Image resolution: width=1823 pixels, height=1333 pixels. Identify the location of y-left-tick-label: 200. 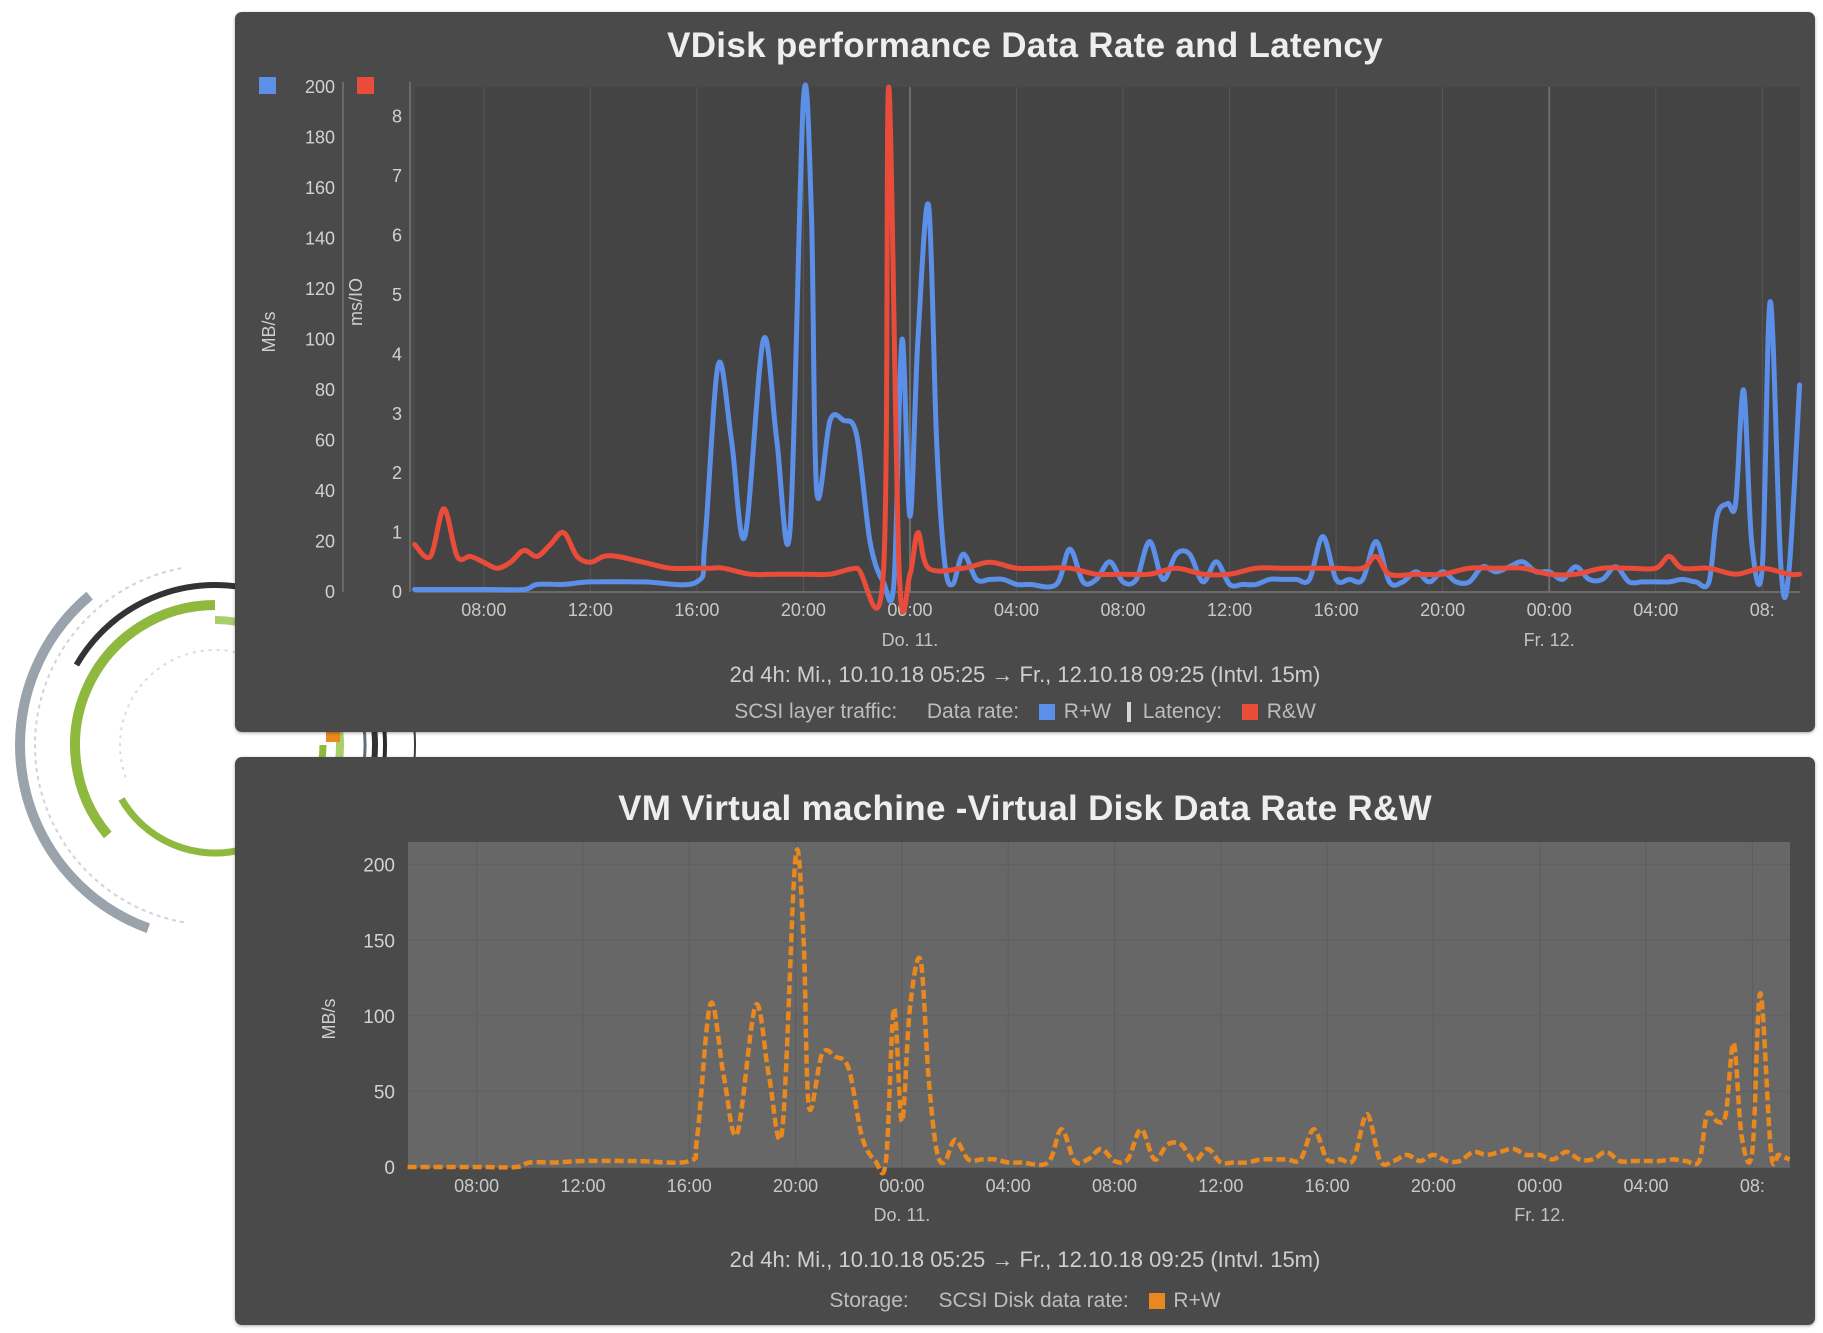
(320, 87).